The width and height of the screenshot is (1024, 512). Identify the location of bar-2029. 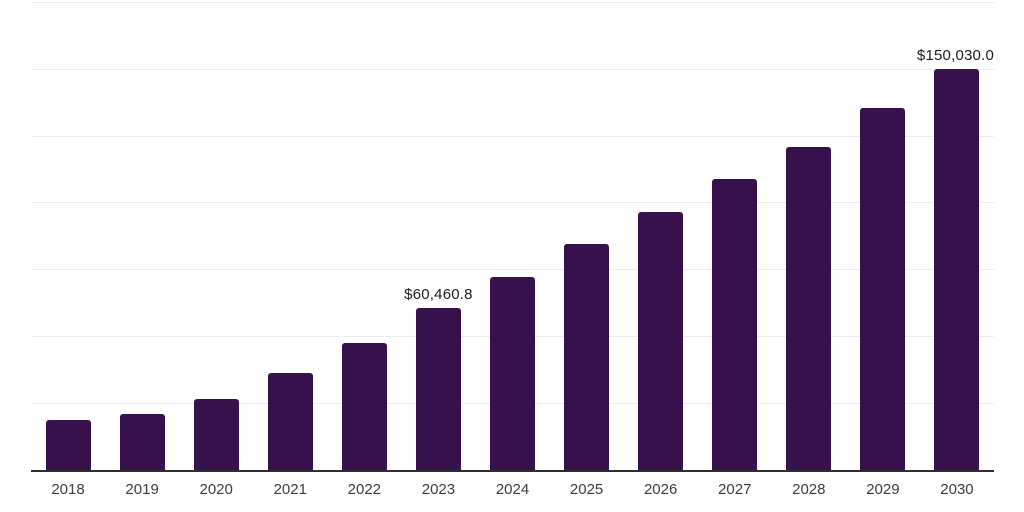
(883, 289).